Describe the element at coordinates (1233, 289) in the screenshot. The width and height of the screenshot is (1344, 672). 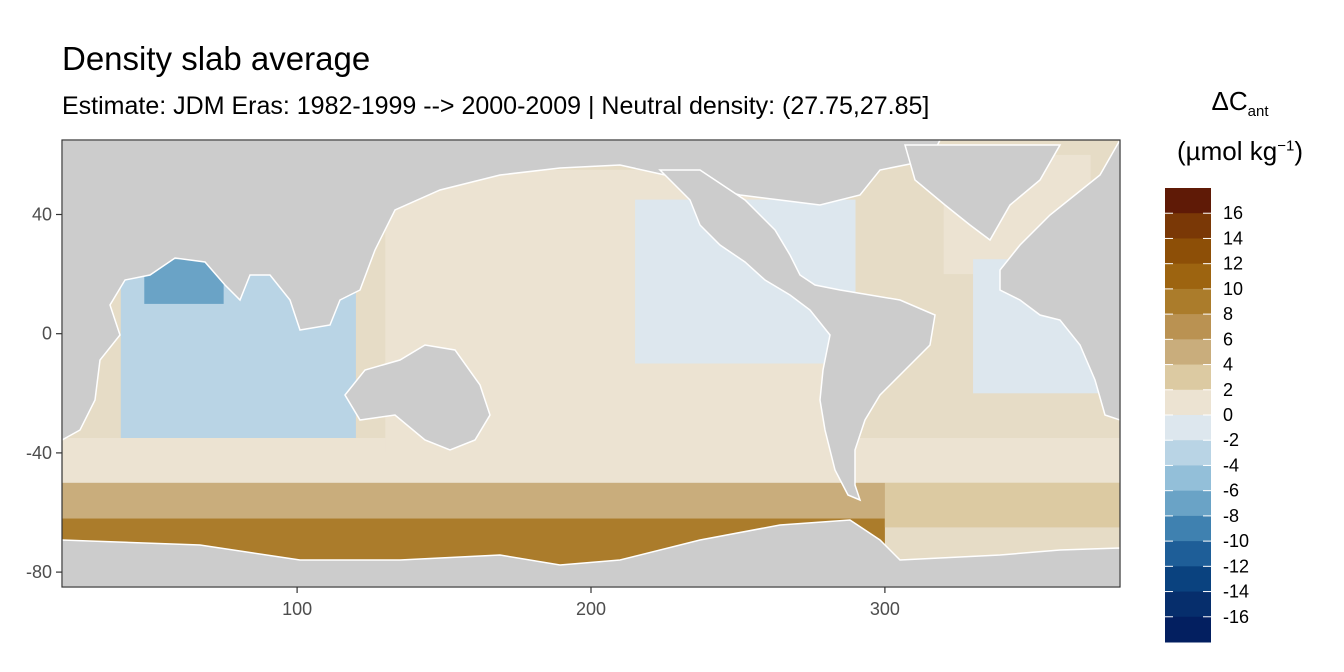
I see `legend-label: 10` at that location.